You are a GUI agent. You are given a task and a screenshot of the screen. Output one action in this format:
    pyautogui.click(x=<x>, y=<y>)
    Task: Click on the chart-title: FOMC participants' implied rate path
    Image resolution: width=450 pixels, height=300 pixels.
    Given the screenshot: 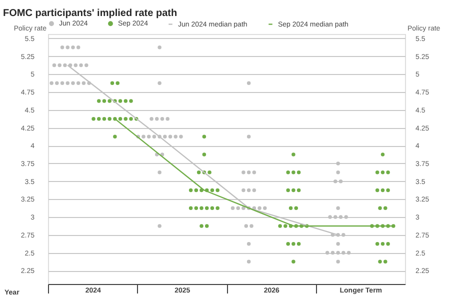 What is the action you would take?
    pyautogui.click(x=90, y=13)
    